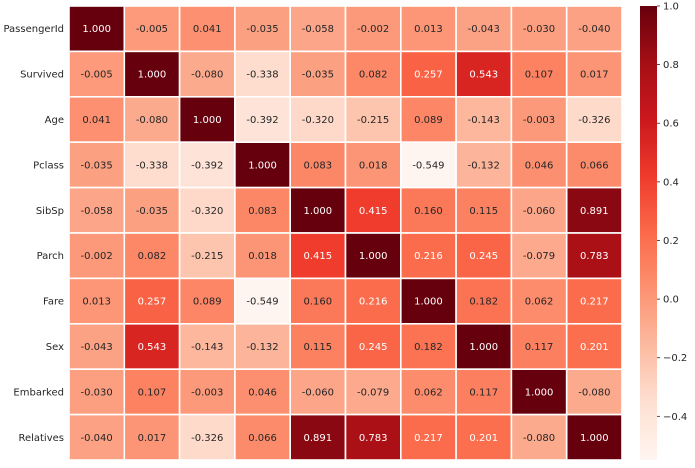  Describe the element at coordinates (318, 347) in the screenshot. I see `heatmap-cell-label: 0.115` at that location.